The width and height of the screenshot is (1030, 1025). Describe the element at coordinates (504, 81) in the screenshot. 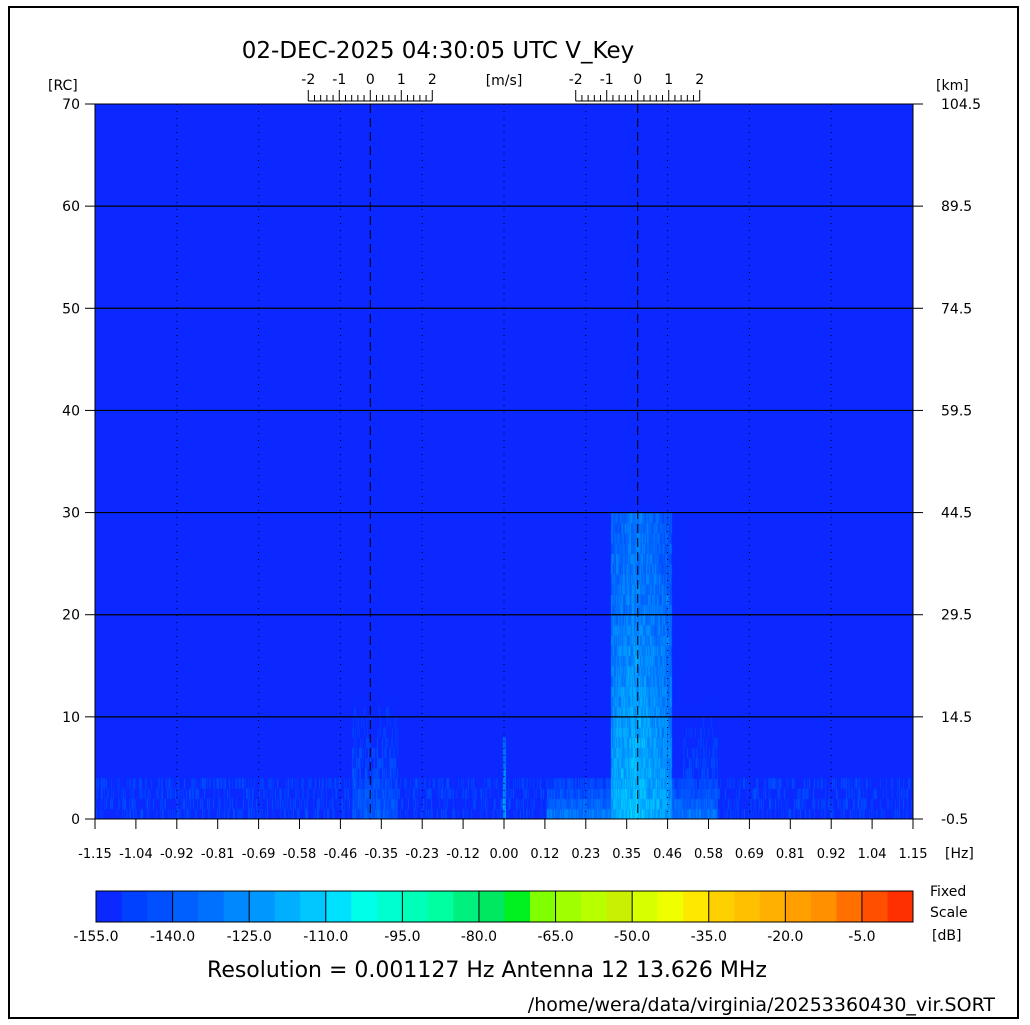

I see `top-axis-label: [m/s]` at that location.